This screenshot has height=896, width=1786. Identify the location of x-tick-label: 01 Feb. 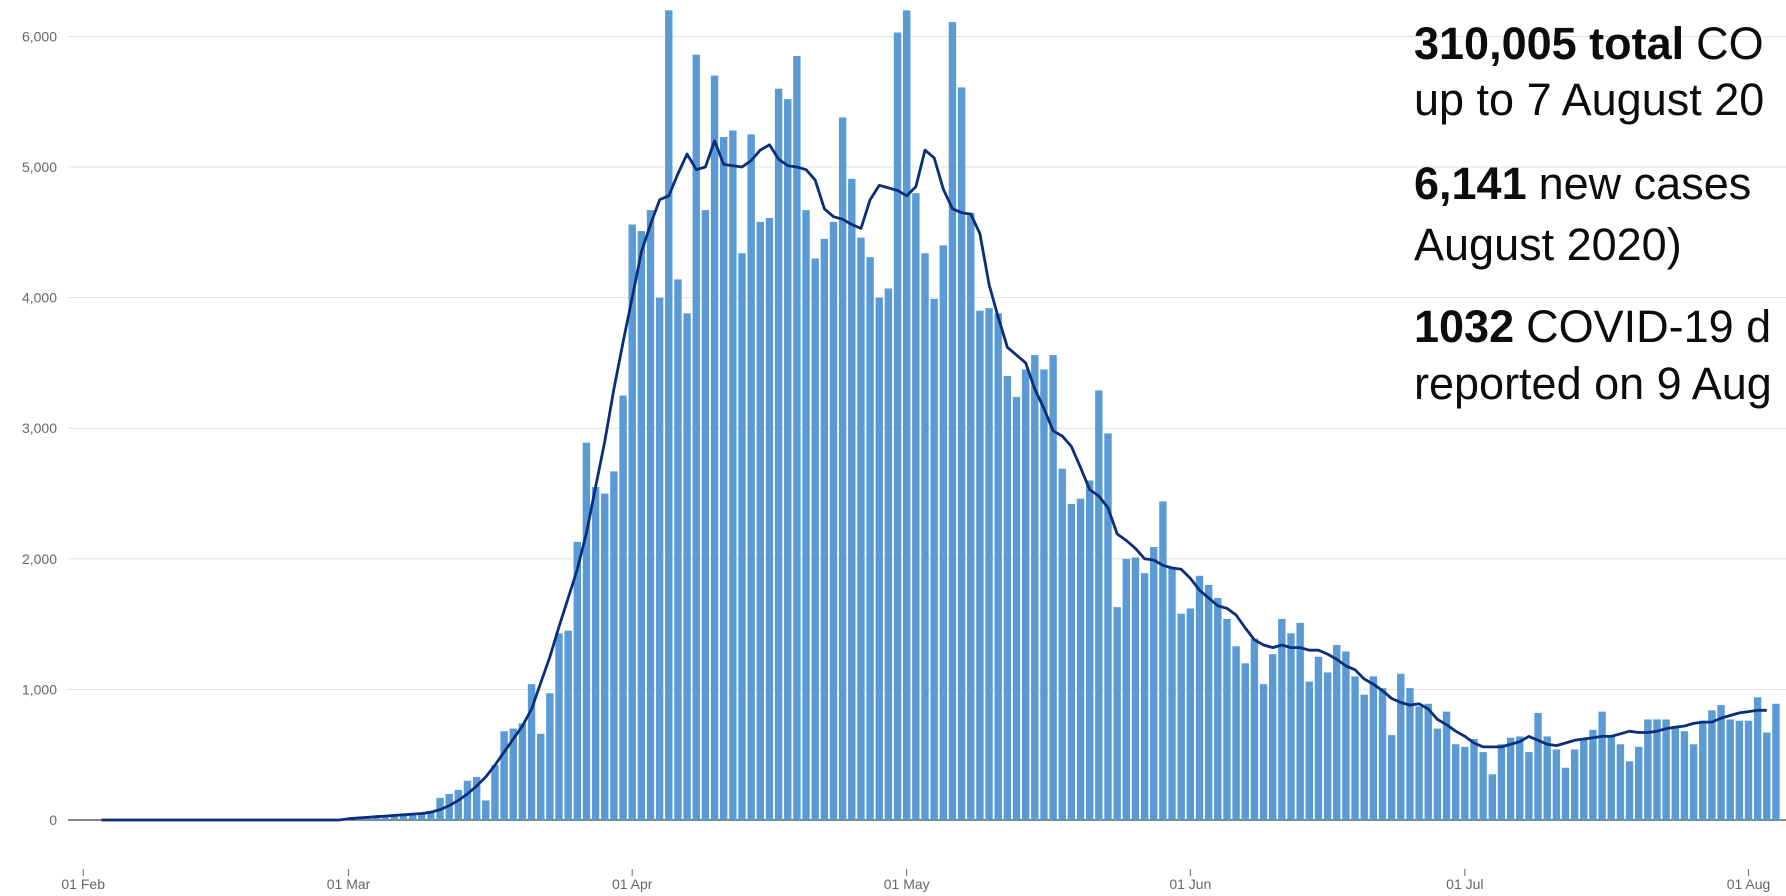
(83, 884).